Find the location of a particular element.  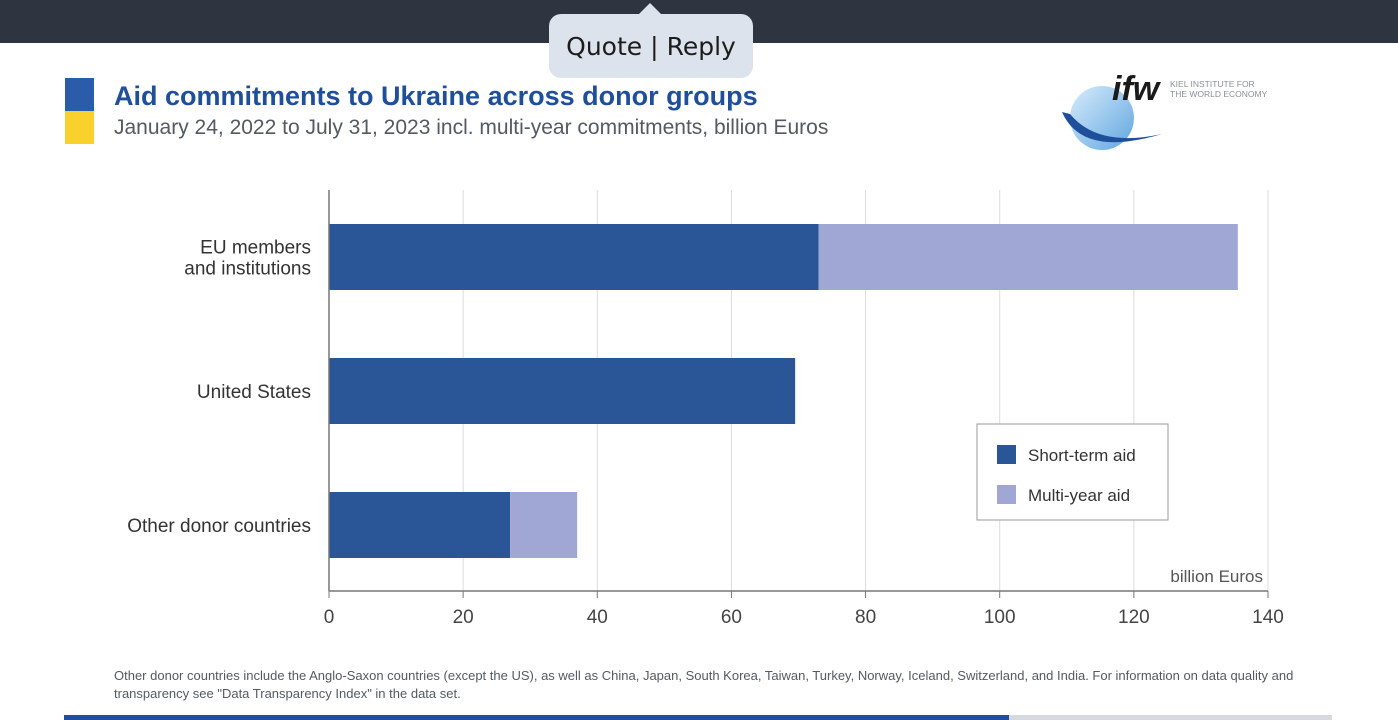

x-tick-label-140: 140 is located at coordinates (1268, 617).